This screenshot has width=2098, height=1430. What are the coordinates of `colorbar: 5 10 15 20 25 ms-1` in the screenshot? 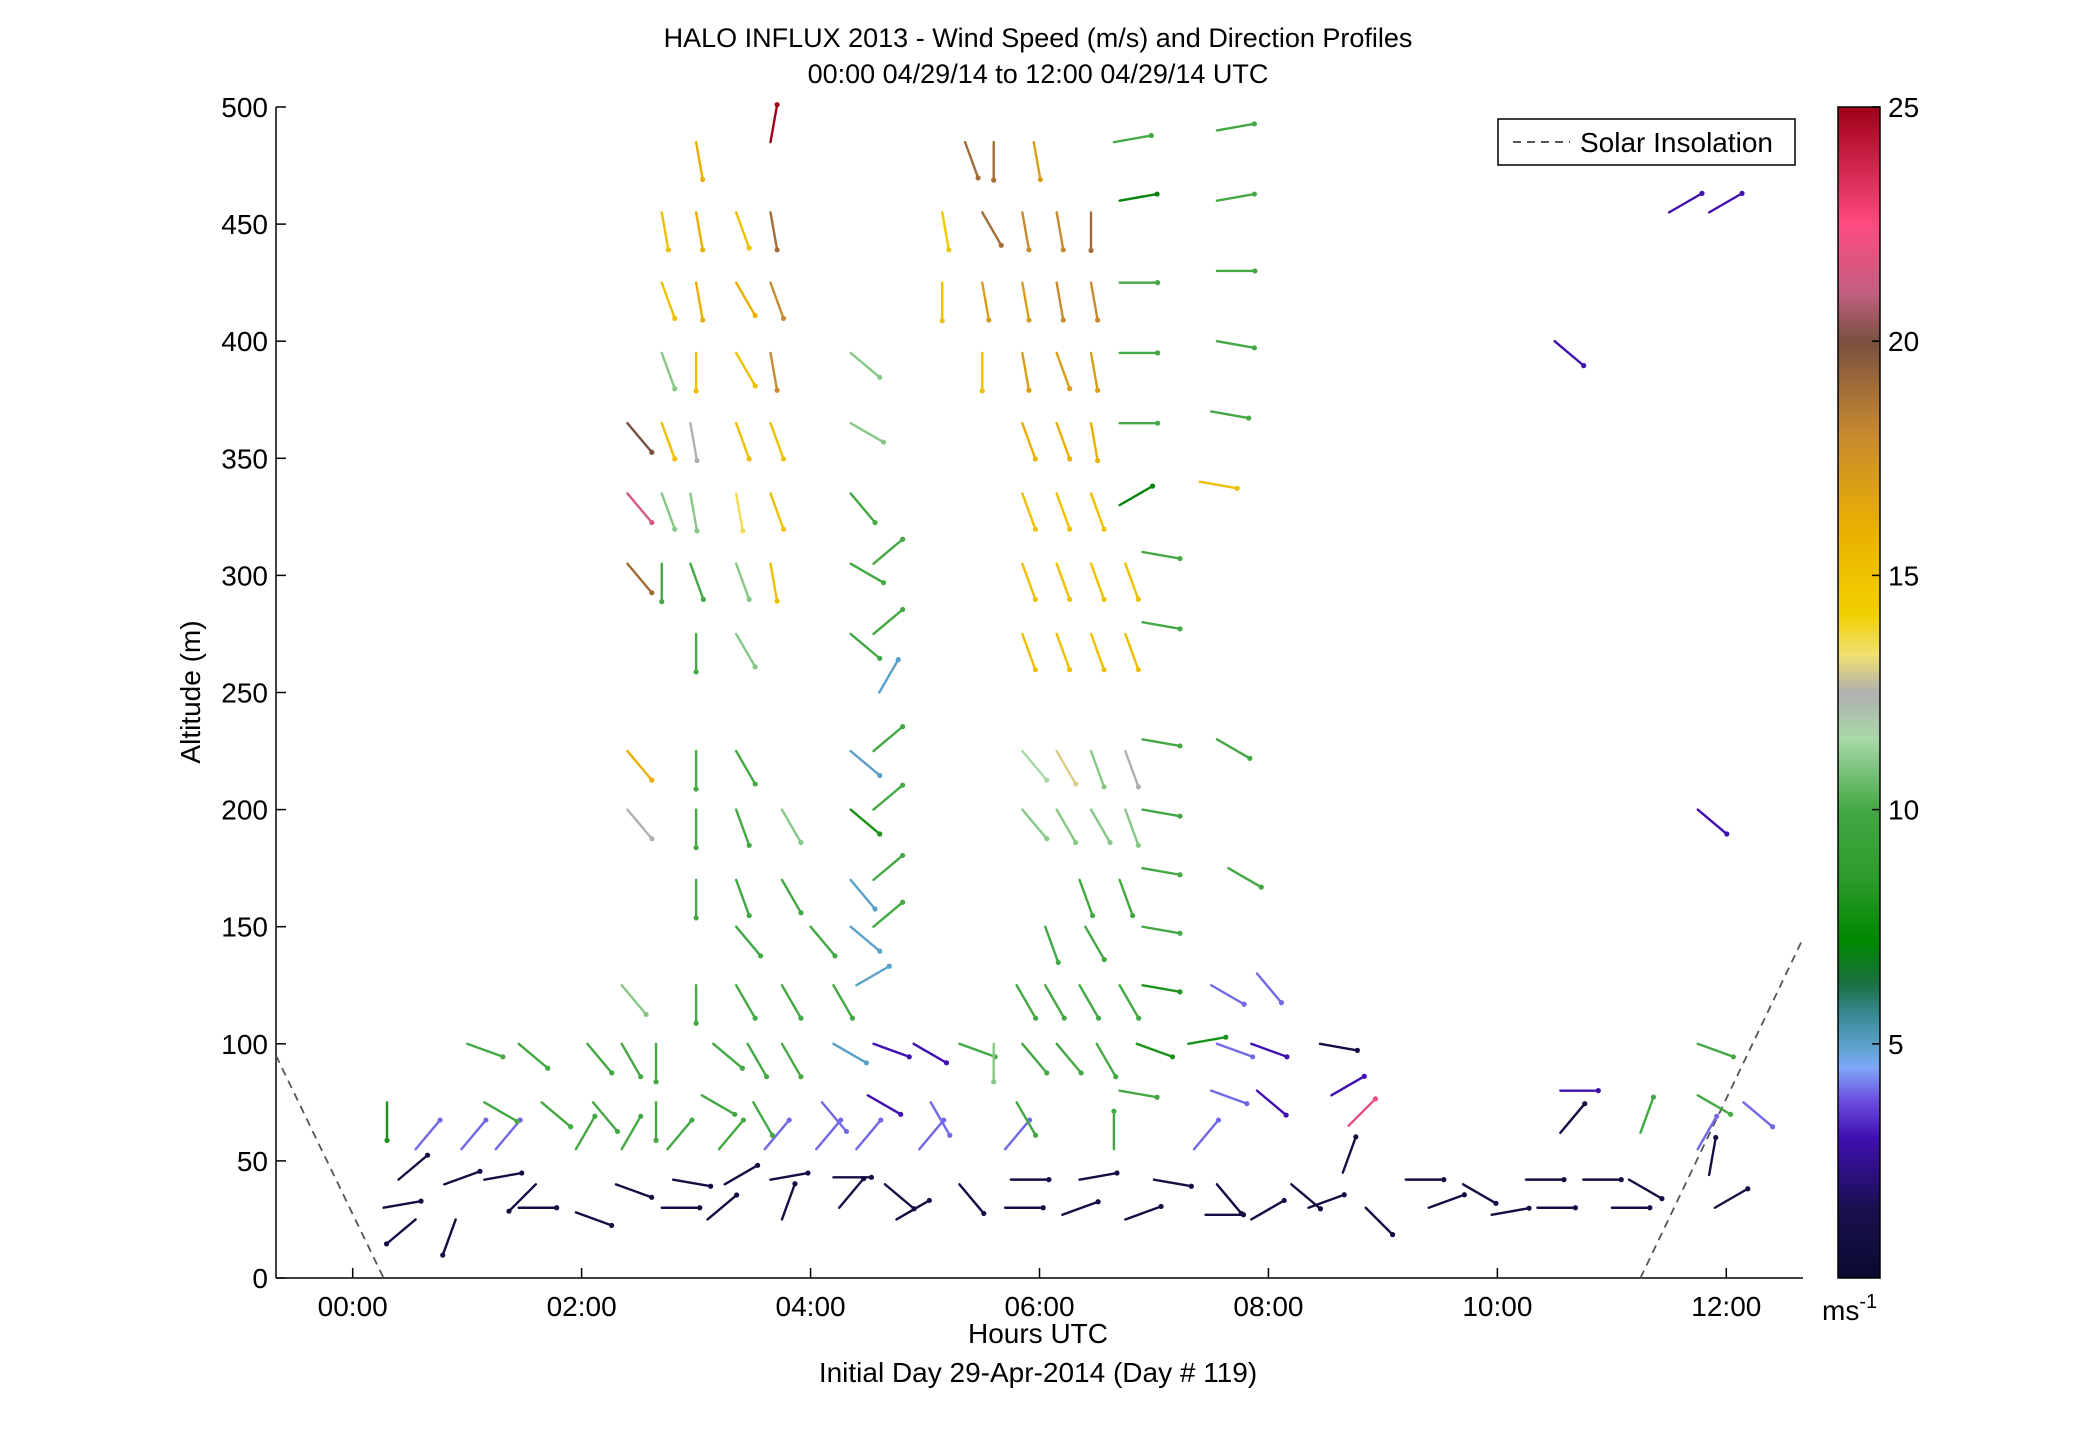 It's located at (1870, 709).